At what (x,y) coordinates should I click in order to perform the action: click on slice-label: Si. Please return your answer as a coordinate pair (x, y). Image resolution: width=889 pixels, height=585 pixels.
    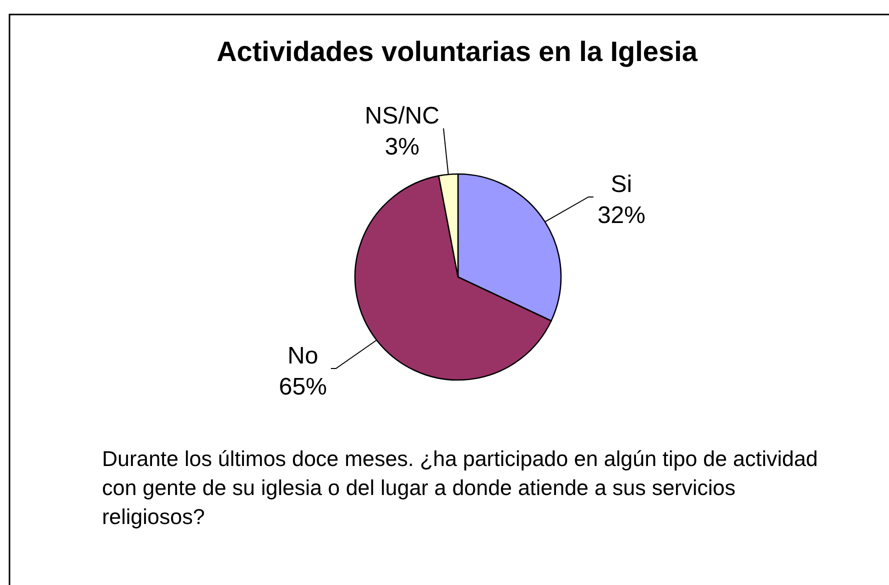
    Looking at the image, I should click on (621, 184).